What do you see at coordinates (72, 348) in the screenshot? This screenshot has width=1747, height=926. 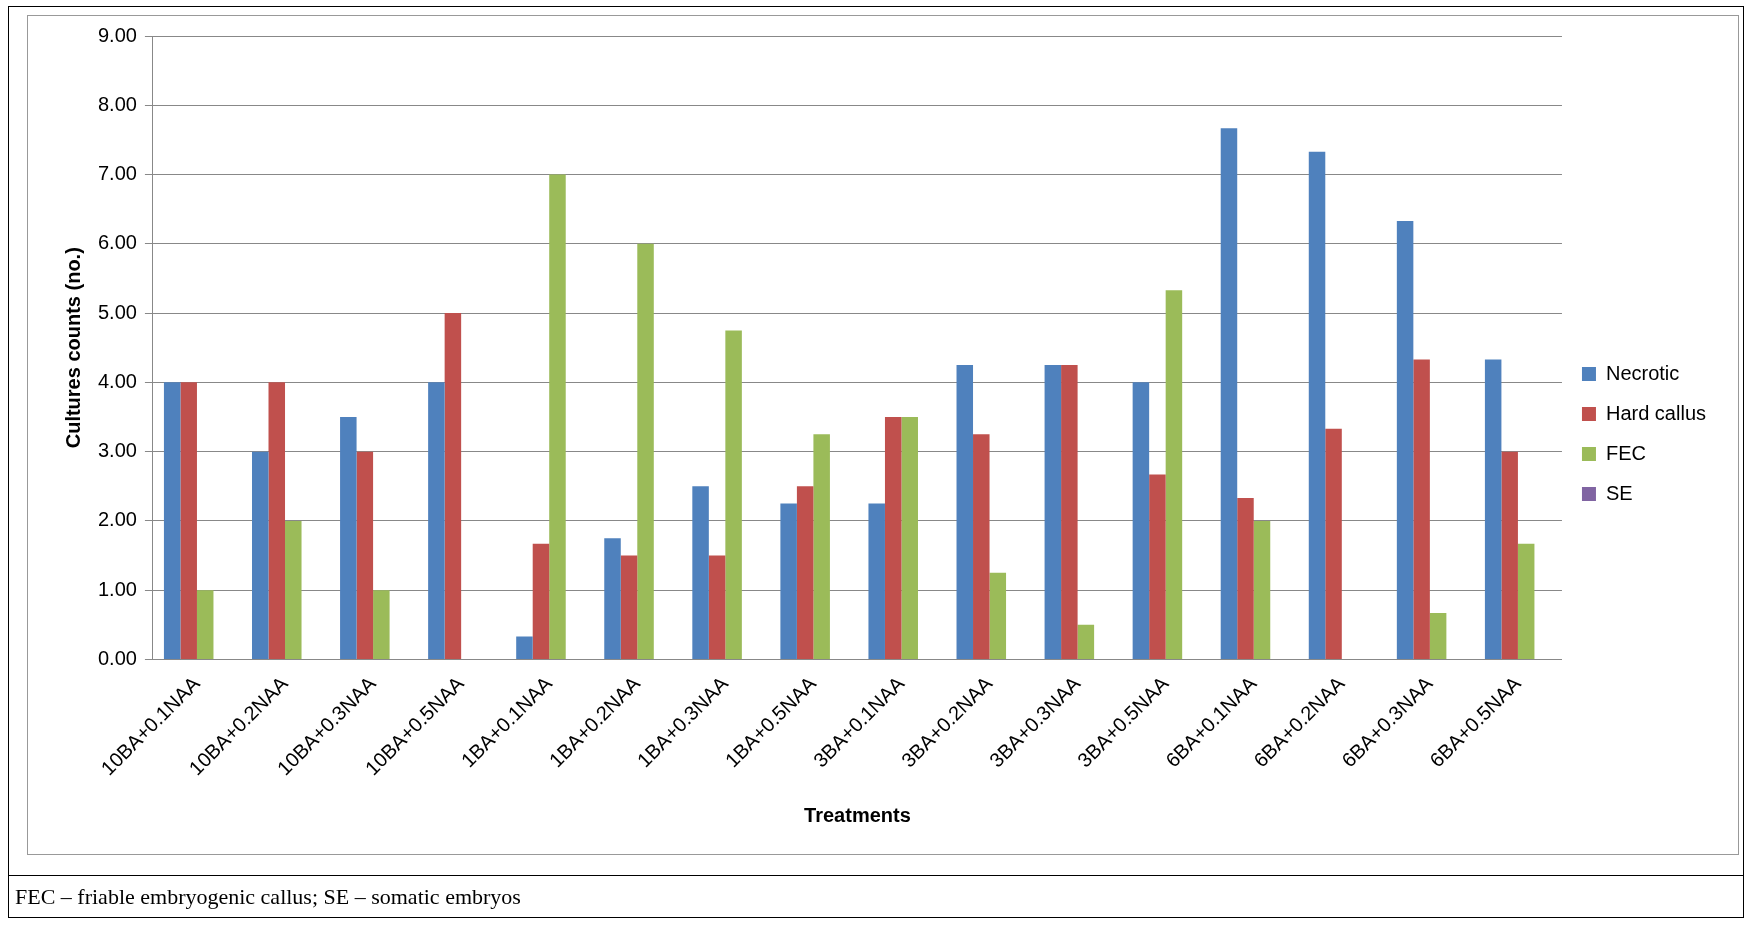 I see `y-axis-title: Cultures counts (no.)` at bounding box center [72, 348].